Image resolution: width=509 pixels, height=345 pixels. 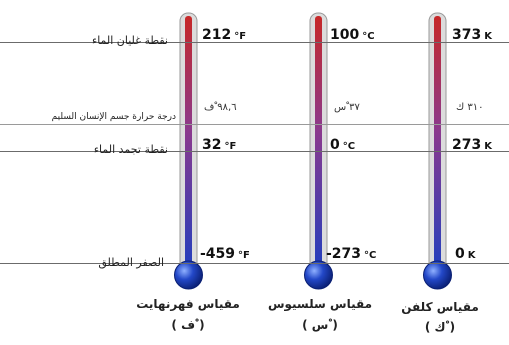 What do you see at coordinates (470, 107) in the screenshot?
I see `kelvin-body: ٣١٠ ك` at bounding box center [470, 107].